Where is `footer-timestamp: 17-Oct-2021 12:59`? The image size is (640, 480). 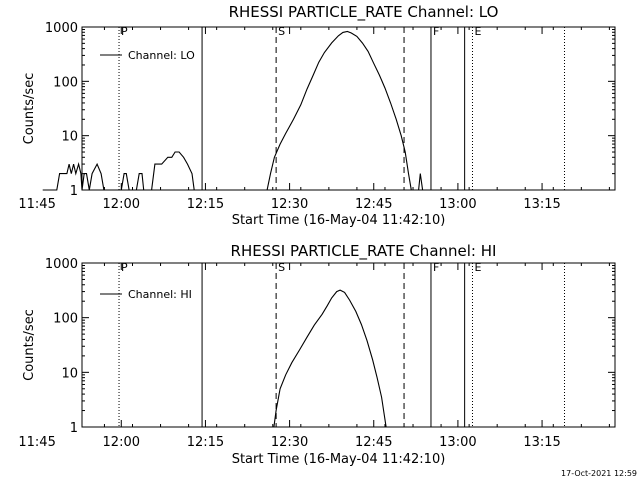
footer-timestamp: 17-Oct-2021 12:59 is located at coordinates (599, 473).